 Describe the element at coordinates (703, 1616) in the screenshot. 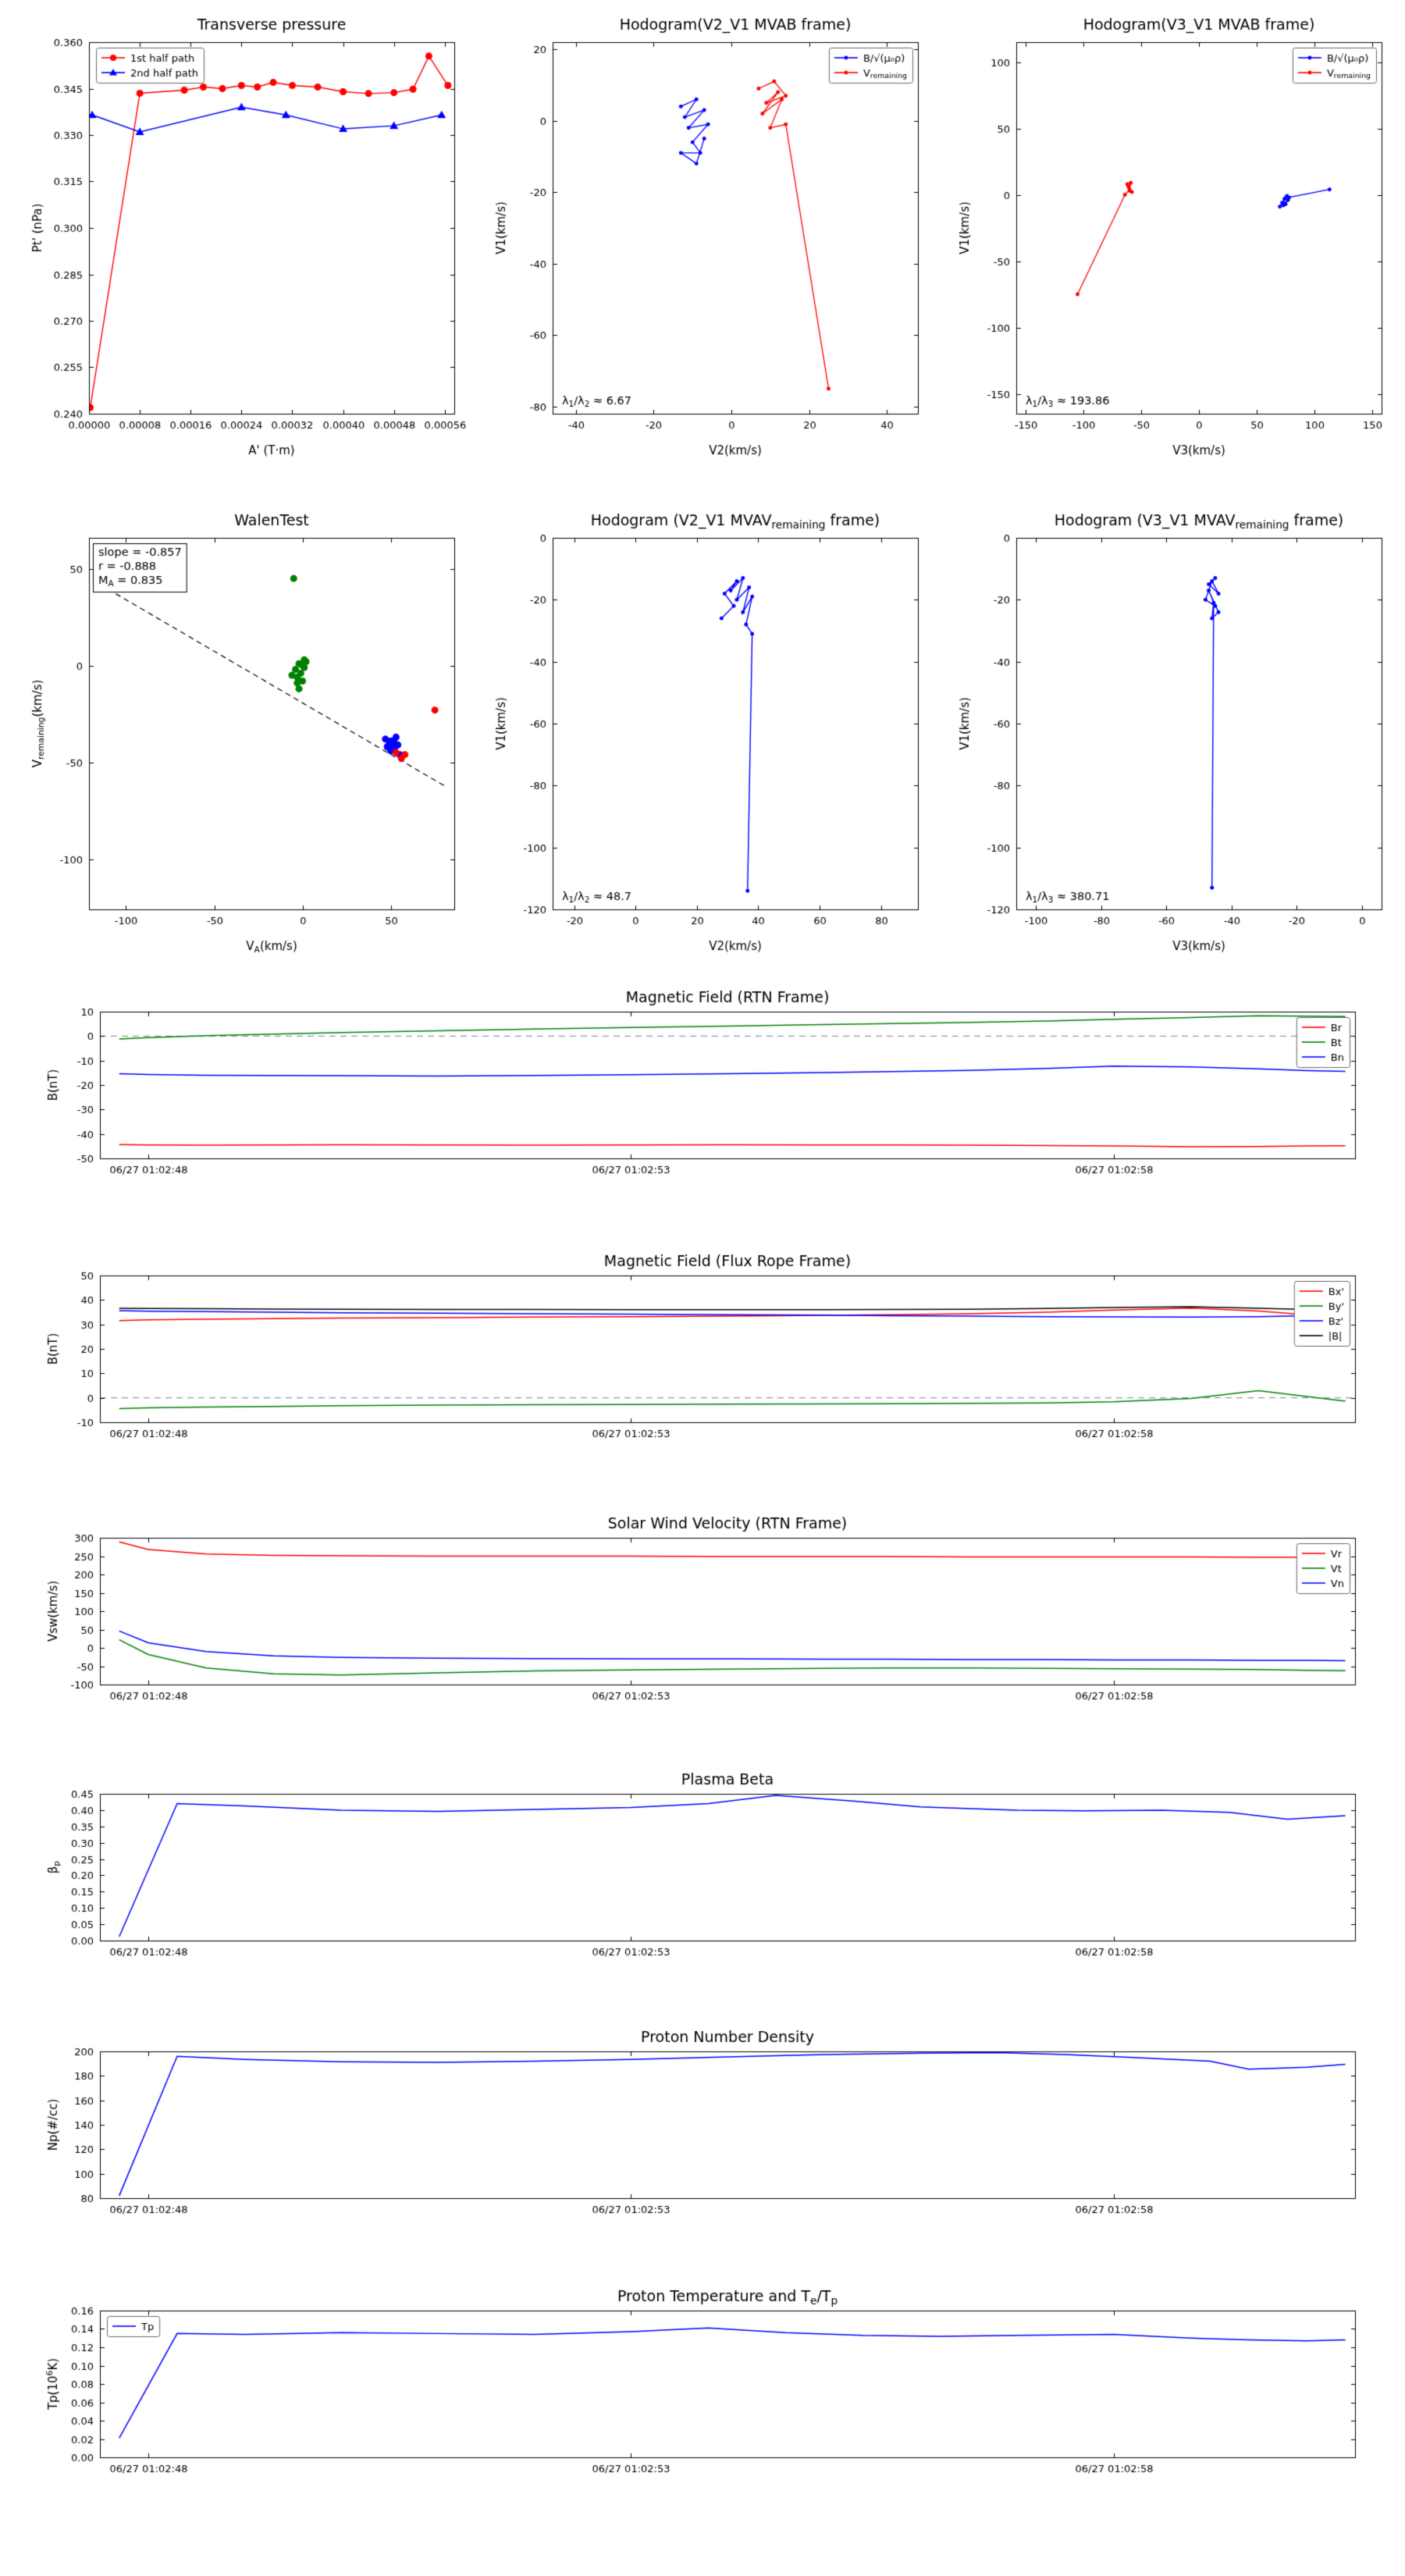

I see `solar-wind-velocity-chart` at that location.